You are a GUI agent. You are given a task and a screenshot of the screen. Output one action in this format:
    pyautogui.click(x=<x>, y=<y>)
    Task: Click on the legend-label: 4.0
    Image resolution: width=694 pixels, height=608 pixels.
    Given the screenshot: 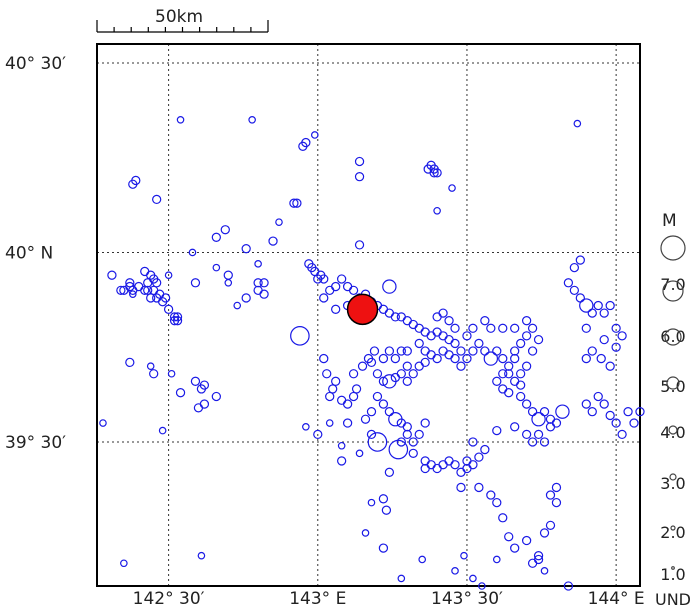 What is the action you would take?
    pyautogui.click(x=672, y=432)
    